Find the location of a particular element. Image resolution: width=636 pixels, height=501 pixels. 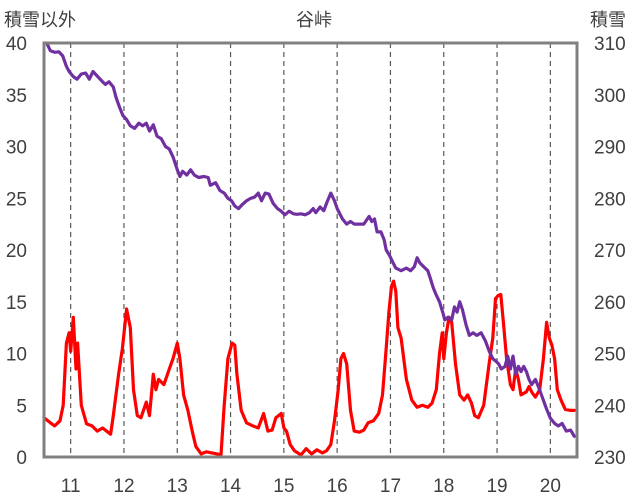

x-tick-label: 15 is located at coordinates (283, 486).